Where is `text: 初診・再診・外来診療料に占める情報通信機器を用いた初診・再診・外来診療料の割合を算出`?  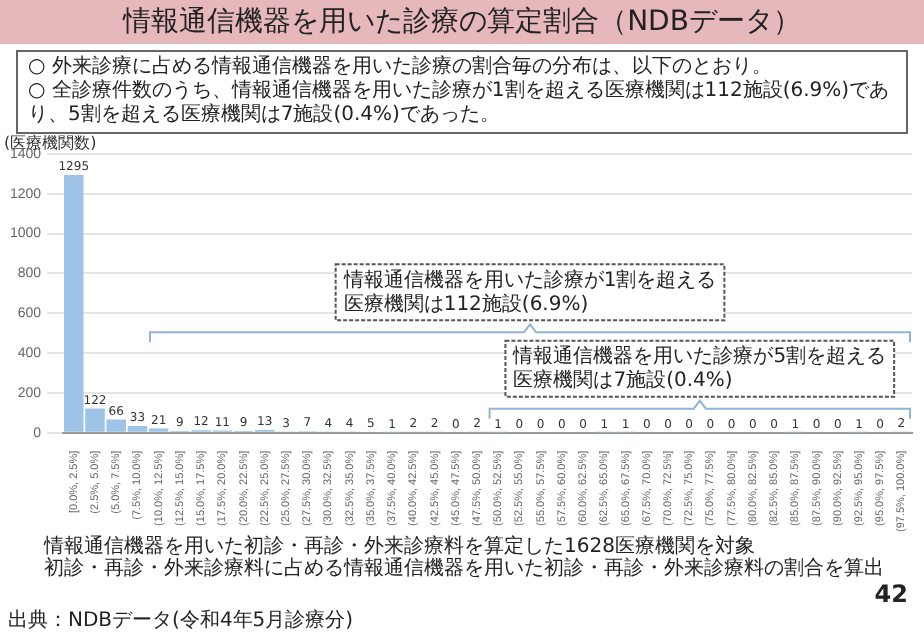 text: 初診・再診・外来診療料に占める情報通信機器を用いた初診・再診・外来診療料の割合を算出 is located at coordinates (464, 569).